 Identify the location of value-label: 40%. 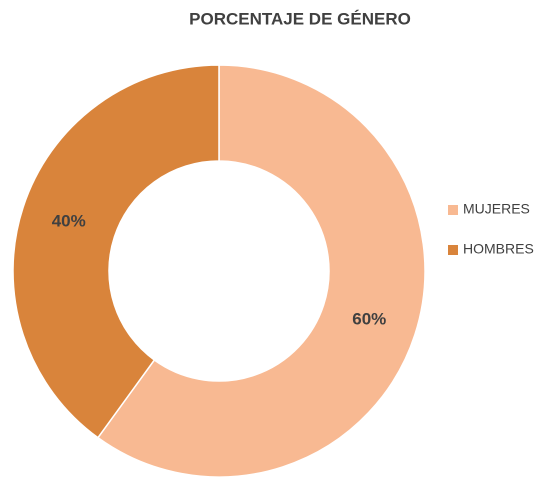
(69, 221).